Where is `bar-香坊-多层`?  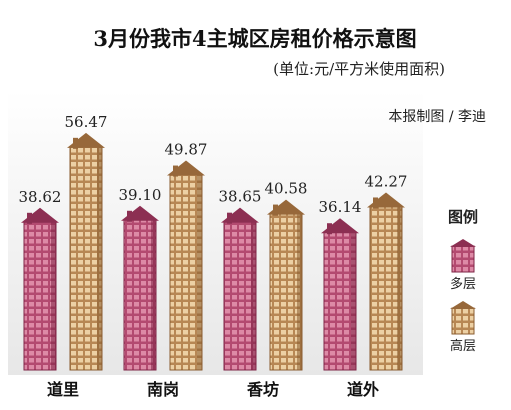
bar-香坊-多层 is located at coordinates (240, 289).